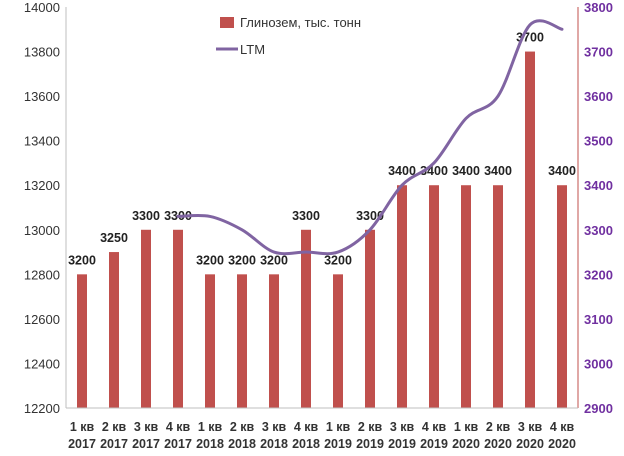 Image resolution: width=624 pixels, height=456 pixels. What do you see at coordinates (595, 208) in the screenshot?
I see `right-y-axis: 2900 3000 3100 3200 3300 3400 3500 3600 3700 3800` at bounding box center [595, 208].